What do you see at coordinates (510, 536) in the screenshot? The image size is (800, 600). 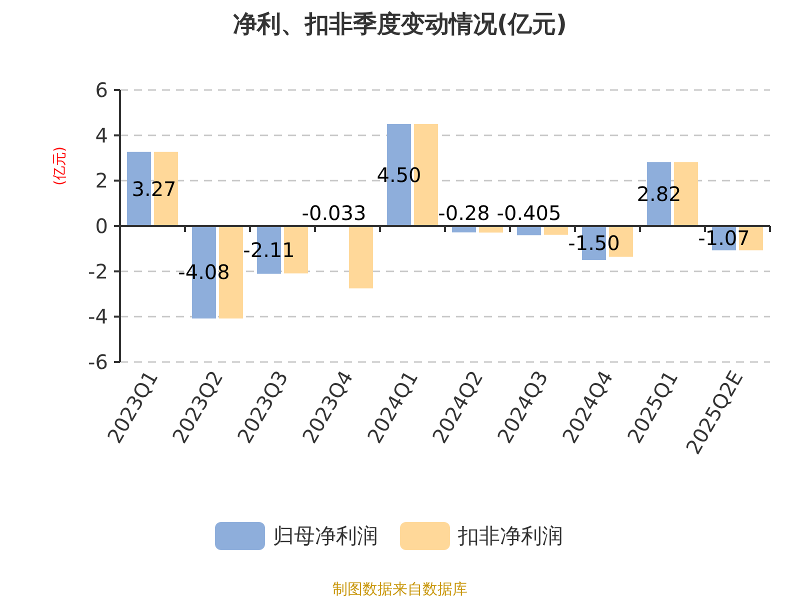 I see `legend-label: 扣非净利润` at bounding box center [510, 536].